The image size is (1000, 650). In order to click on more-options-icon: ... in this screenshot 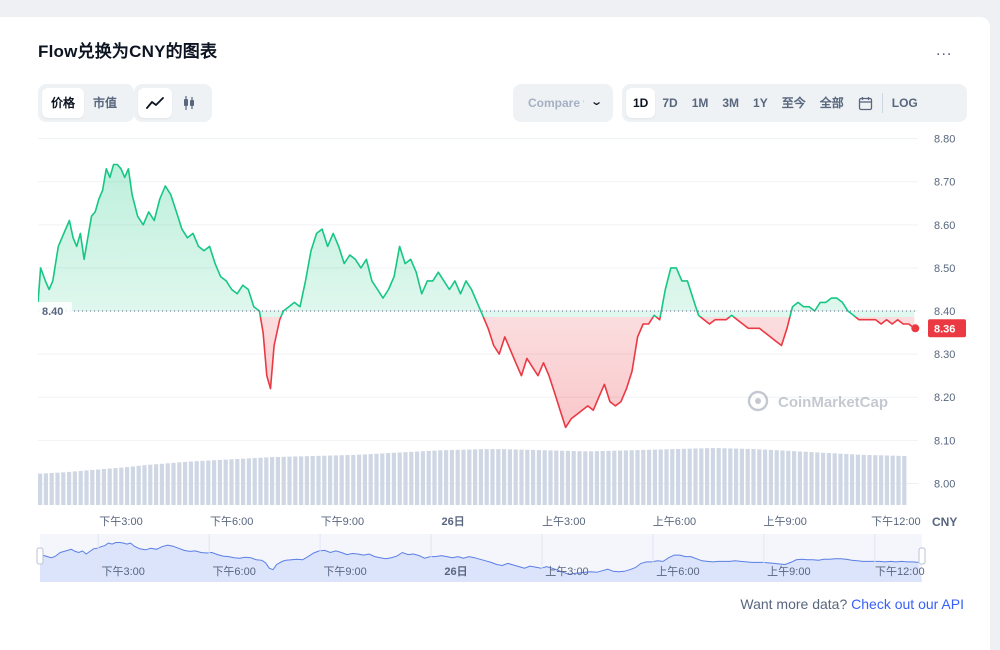, I will do `click(944, 50)`.